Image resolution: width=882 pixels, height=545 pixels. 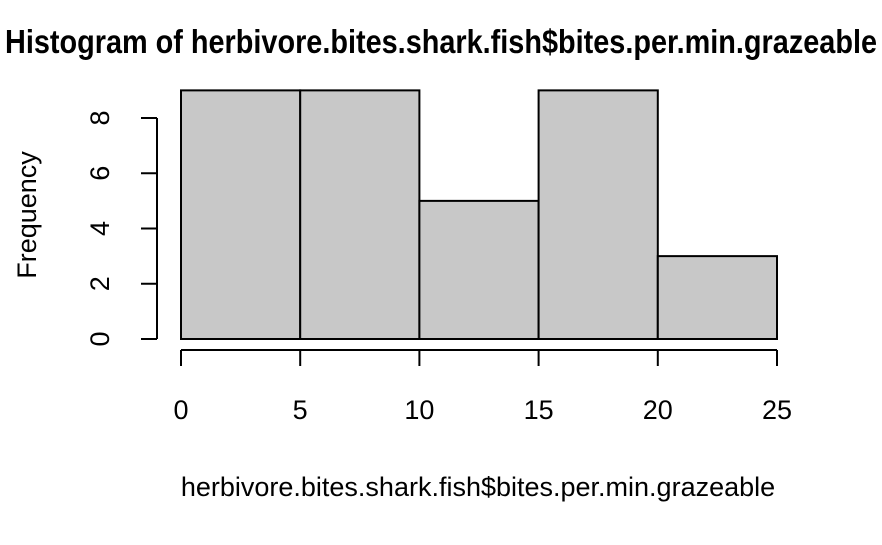 What do you see at coordinates (27, 215) in the screenshot?
I see `y-axis-label: Frequency` at bounding box center [27, 215].